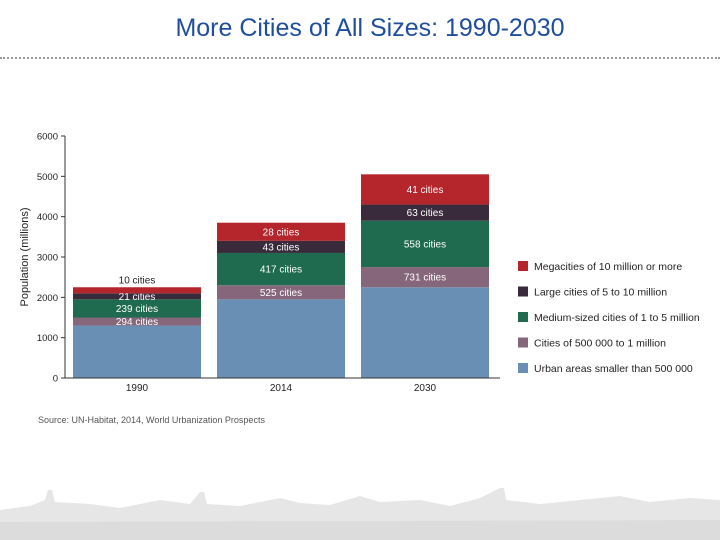 The height and width of the screenshot is (540, 720). Describe the element at coordinates (47, 137) in the screenshot. I see `y-tick-label: 6000` at that location.